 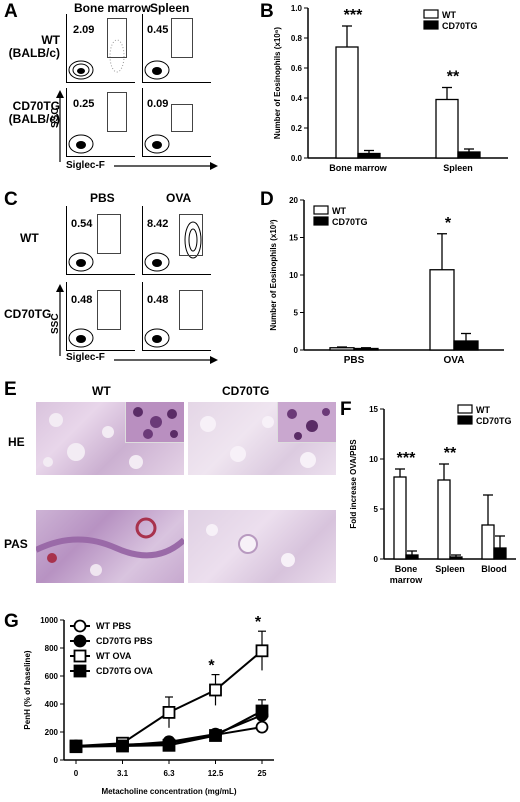 I want to click on legend-label: WT OVA, so click(x=114, y=656).